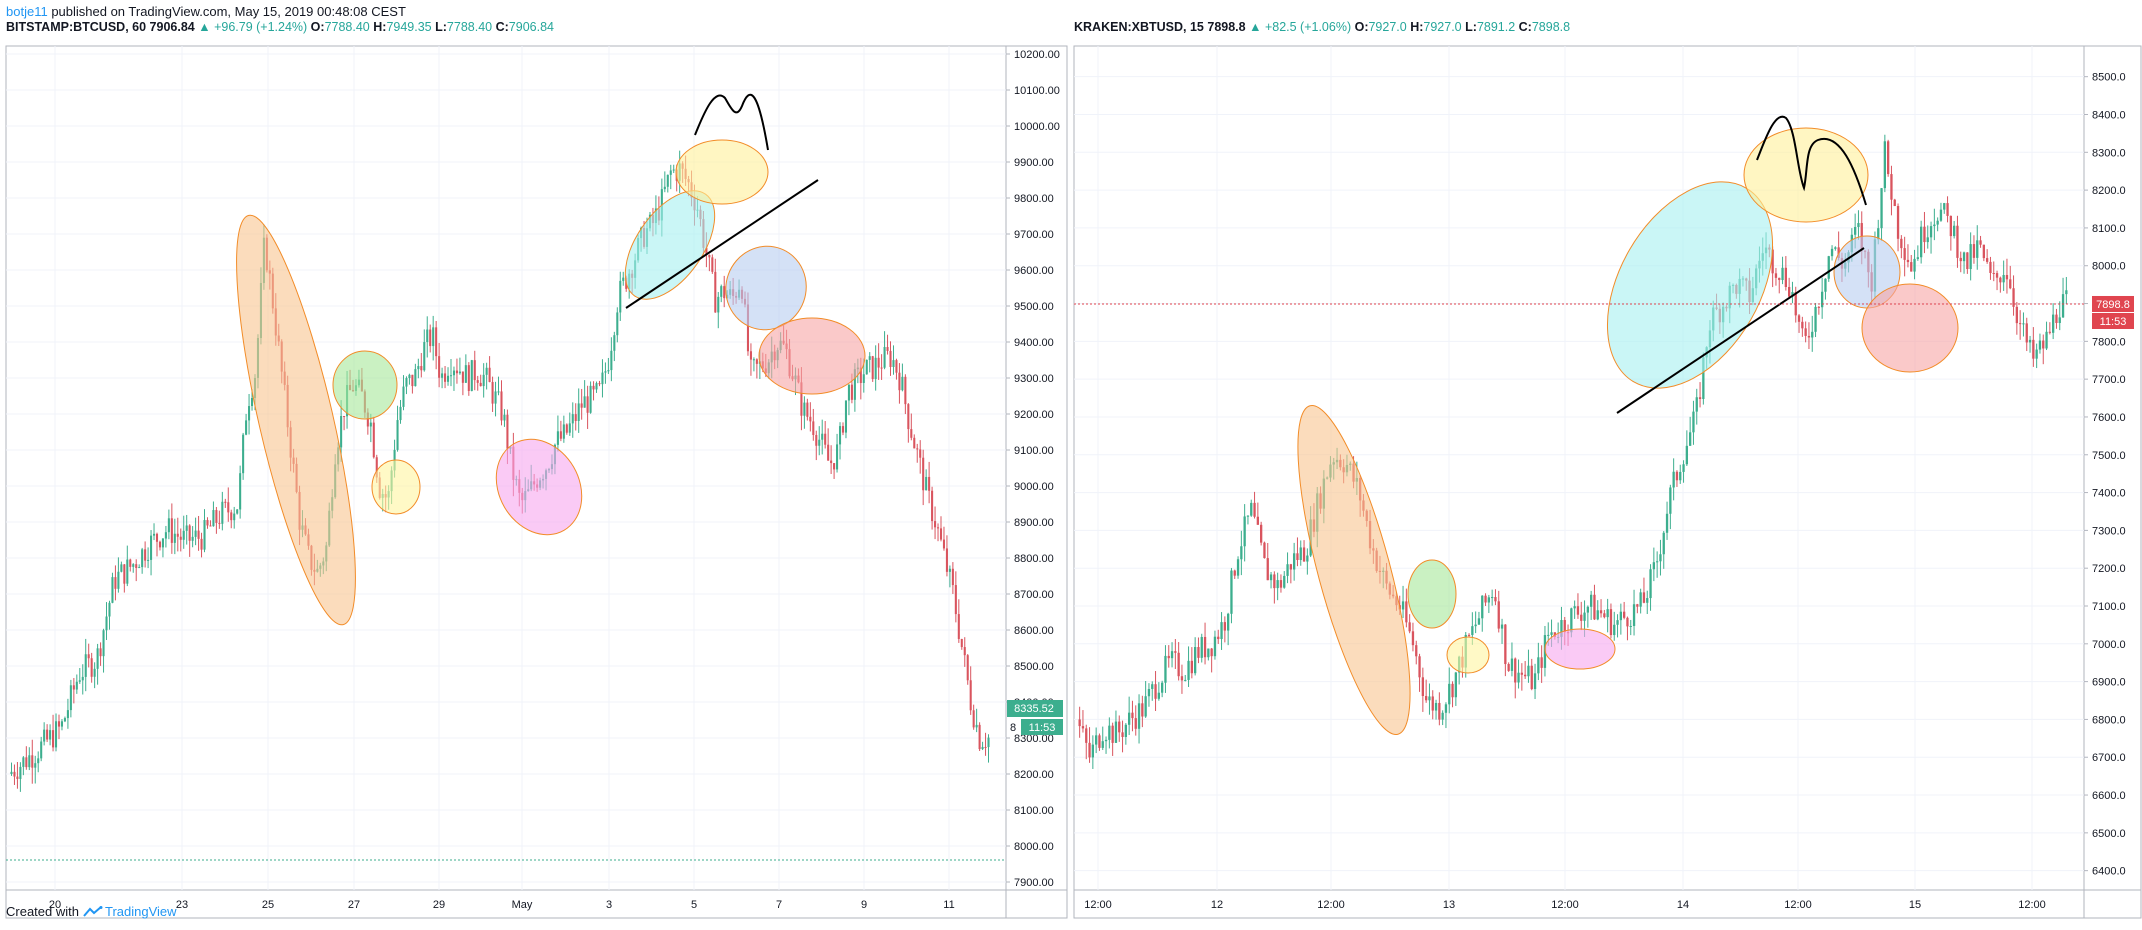  Describe the element at coordinates (1034, 415) in the screenshot. I see `y-tick-label: 9200.00` at that location.